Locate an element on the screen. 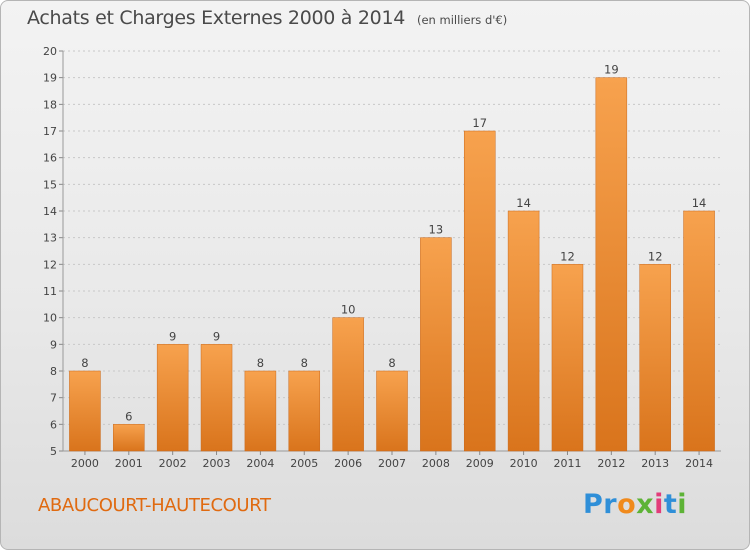 Image resolution: width=750 pixels, height=550 pixels. x-tick-label-2006: 2006 is located at coordinates (348, 463).